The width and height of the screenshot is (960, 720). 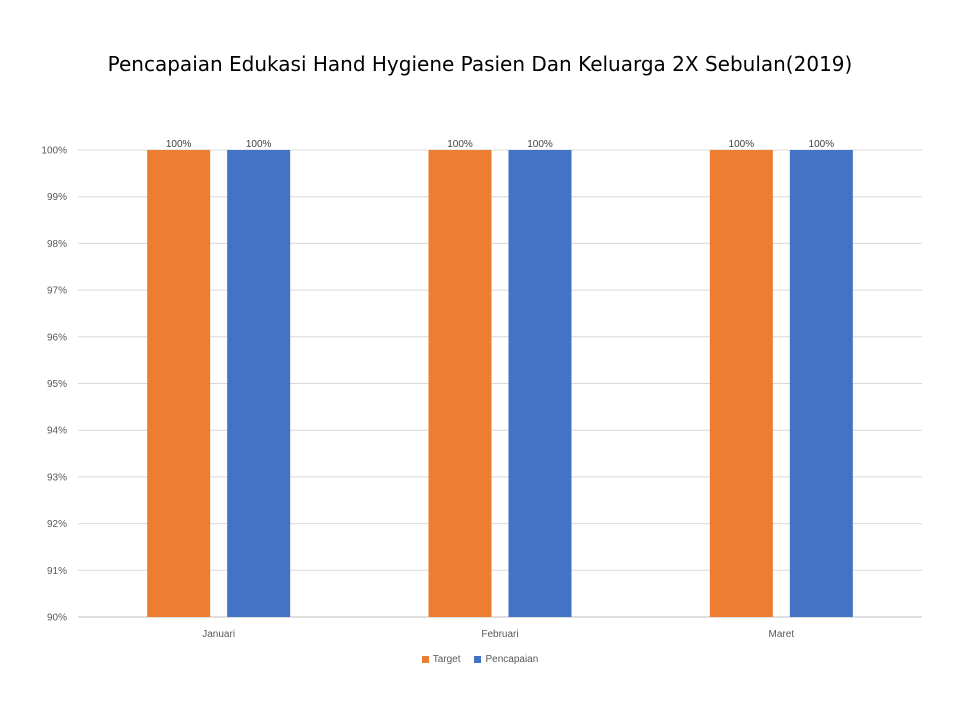 What do you see at coordinates (741, 383) in the screenshot?
I see `bar-target-maret` at bounding box center [741, 383].